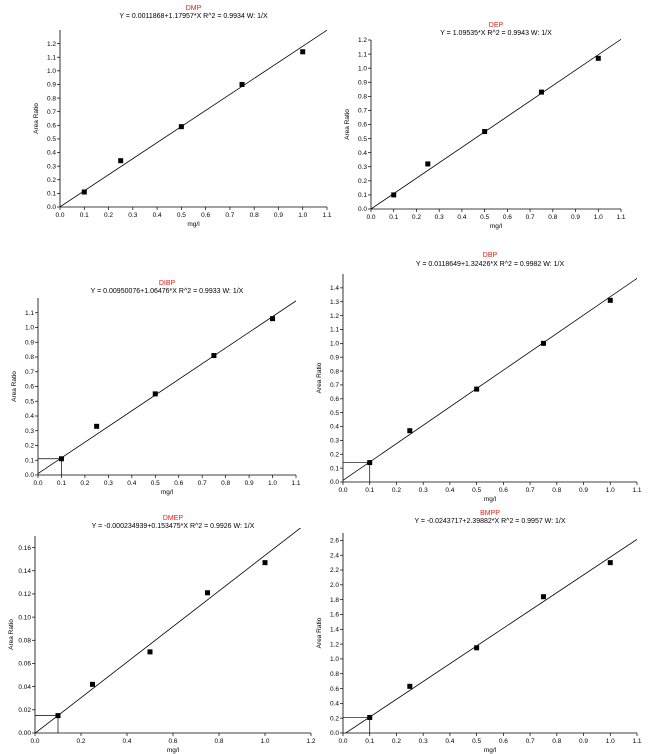  I want to click on chart-title: DEP, so click(496, 25).